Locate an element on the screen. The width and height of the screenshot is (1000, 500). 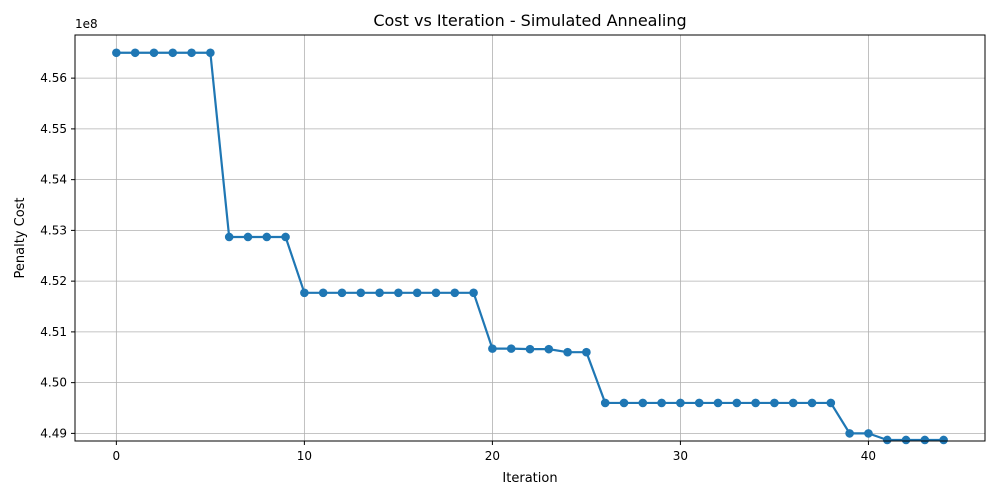
y-tick-label: 4.56 is located at coordinates (53, 78).